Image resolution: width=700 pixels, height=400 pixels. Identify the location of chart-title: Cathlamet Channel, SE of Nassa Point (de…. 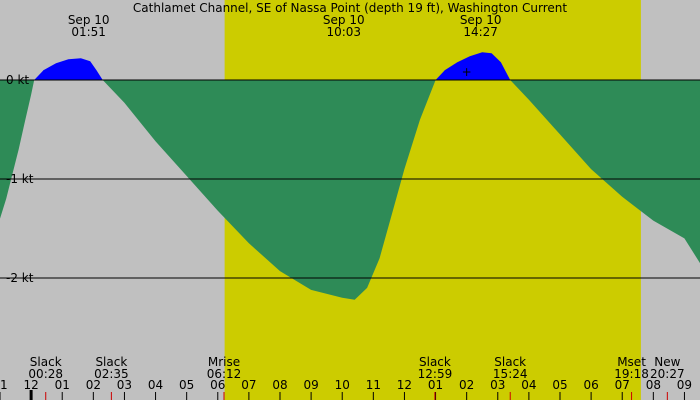
(350, 8).